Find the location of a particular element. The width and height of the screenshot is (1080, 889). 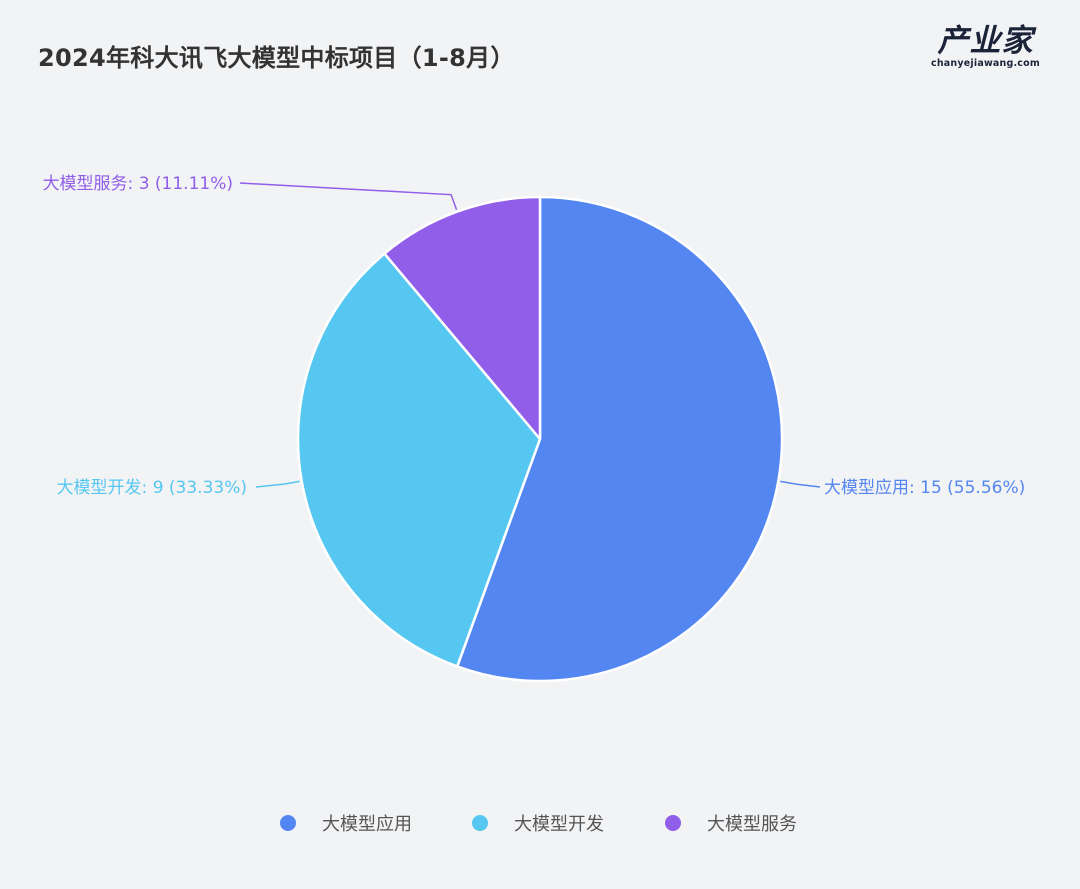

chart-legend: 大模型应用 大模型开发 大模型服务 is located at coordinates (540, 823).